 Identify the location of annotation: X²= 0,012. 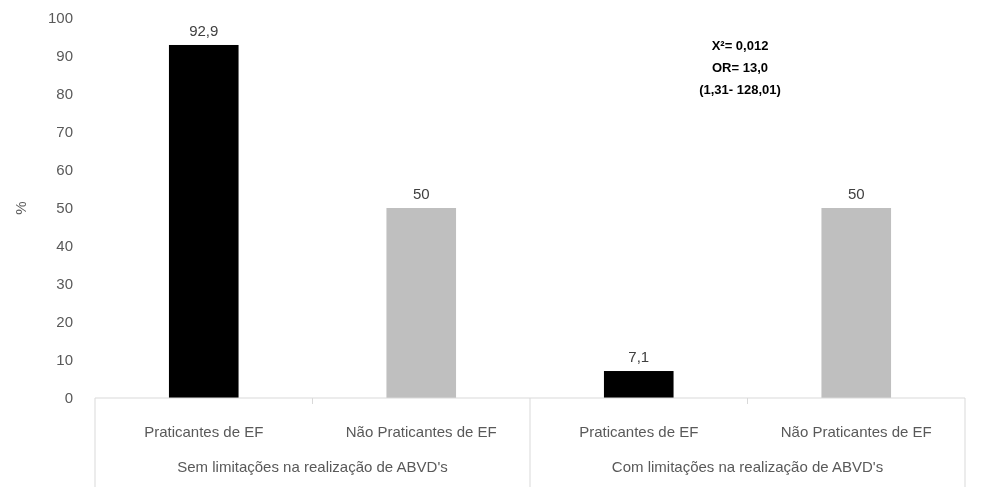
(740, 45).